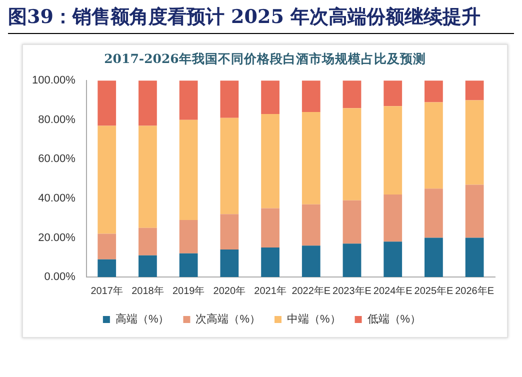 The width and height of the screenshot is (522, 377). Describe the element at coordinates (57, 120) in the screenshot. I see `y-tick-label: 80.00%` at that location.